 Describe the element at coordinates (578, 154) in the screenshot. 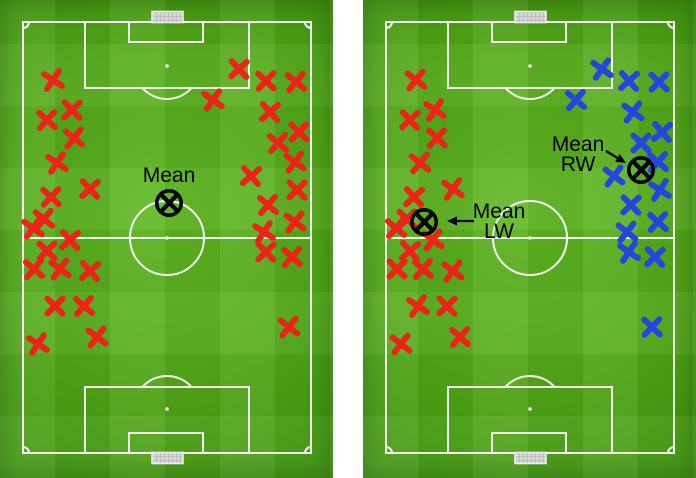

I see `mean-label: Mean RW` at that location.